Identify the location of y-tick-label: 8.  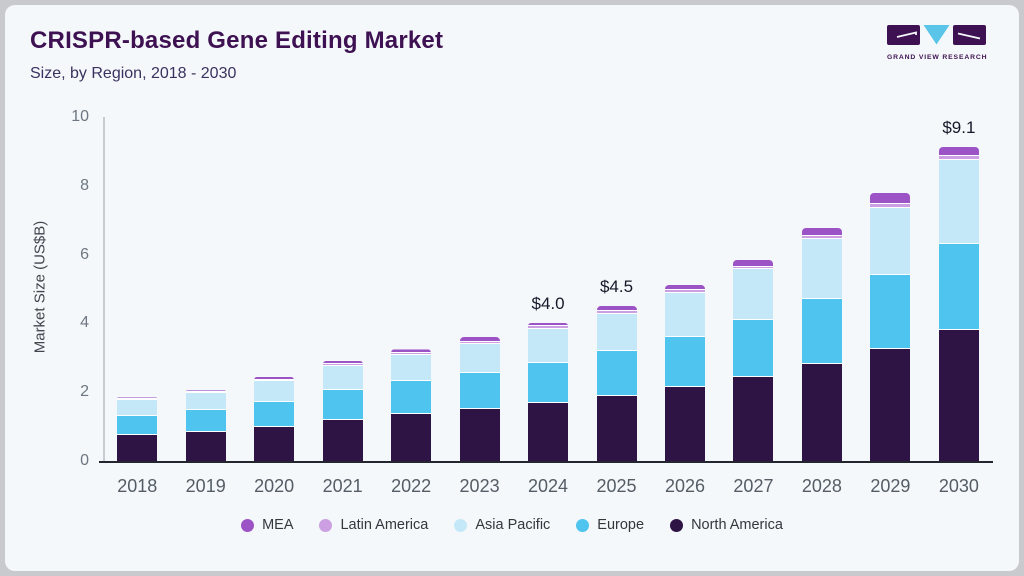
(84, 185).